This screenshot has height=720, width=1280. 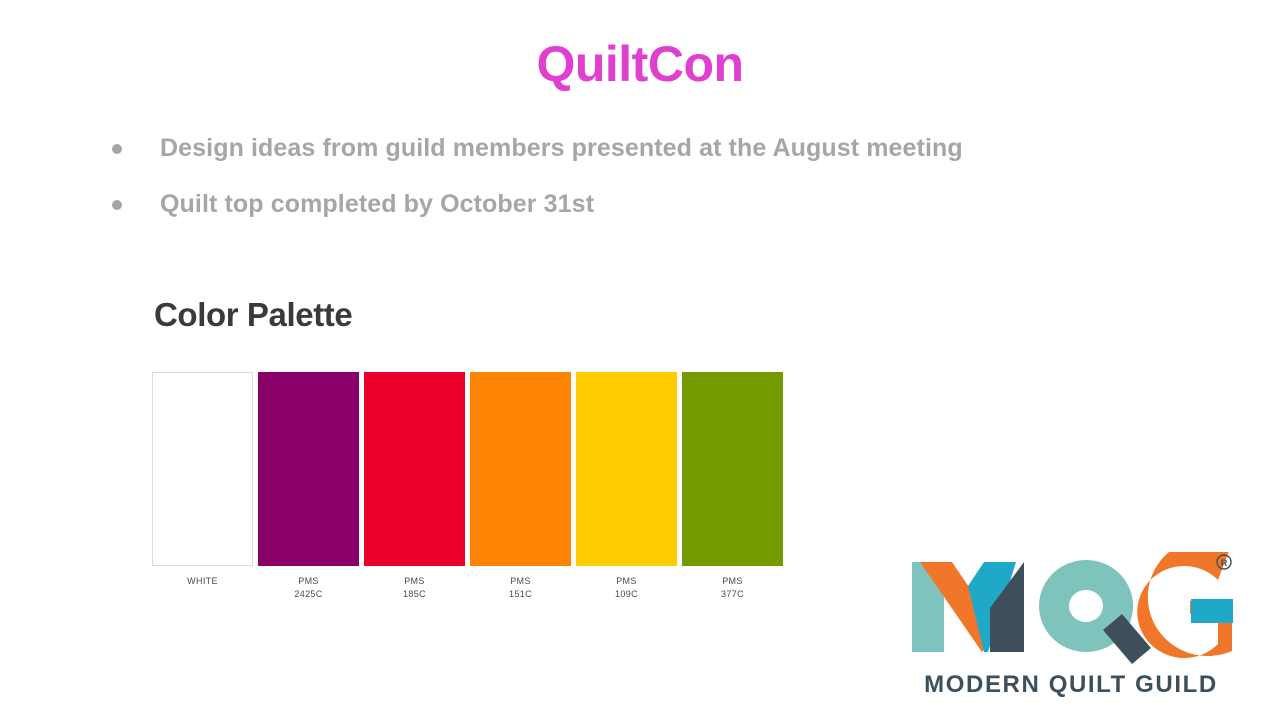 I want to click on registered-trademark-icon: R, so click(x=1224, y=562).